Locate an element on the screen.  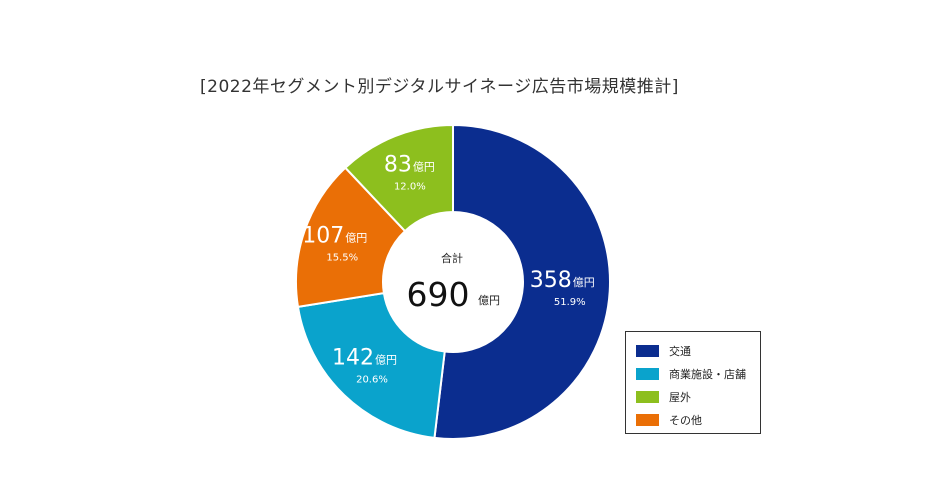
legend-item: 交通 is located at coordinates (698, 351).